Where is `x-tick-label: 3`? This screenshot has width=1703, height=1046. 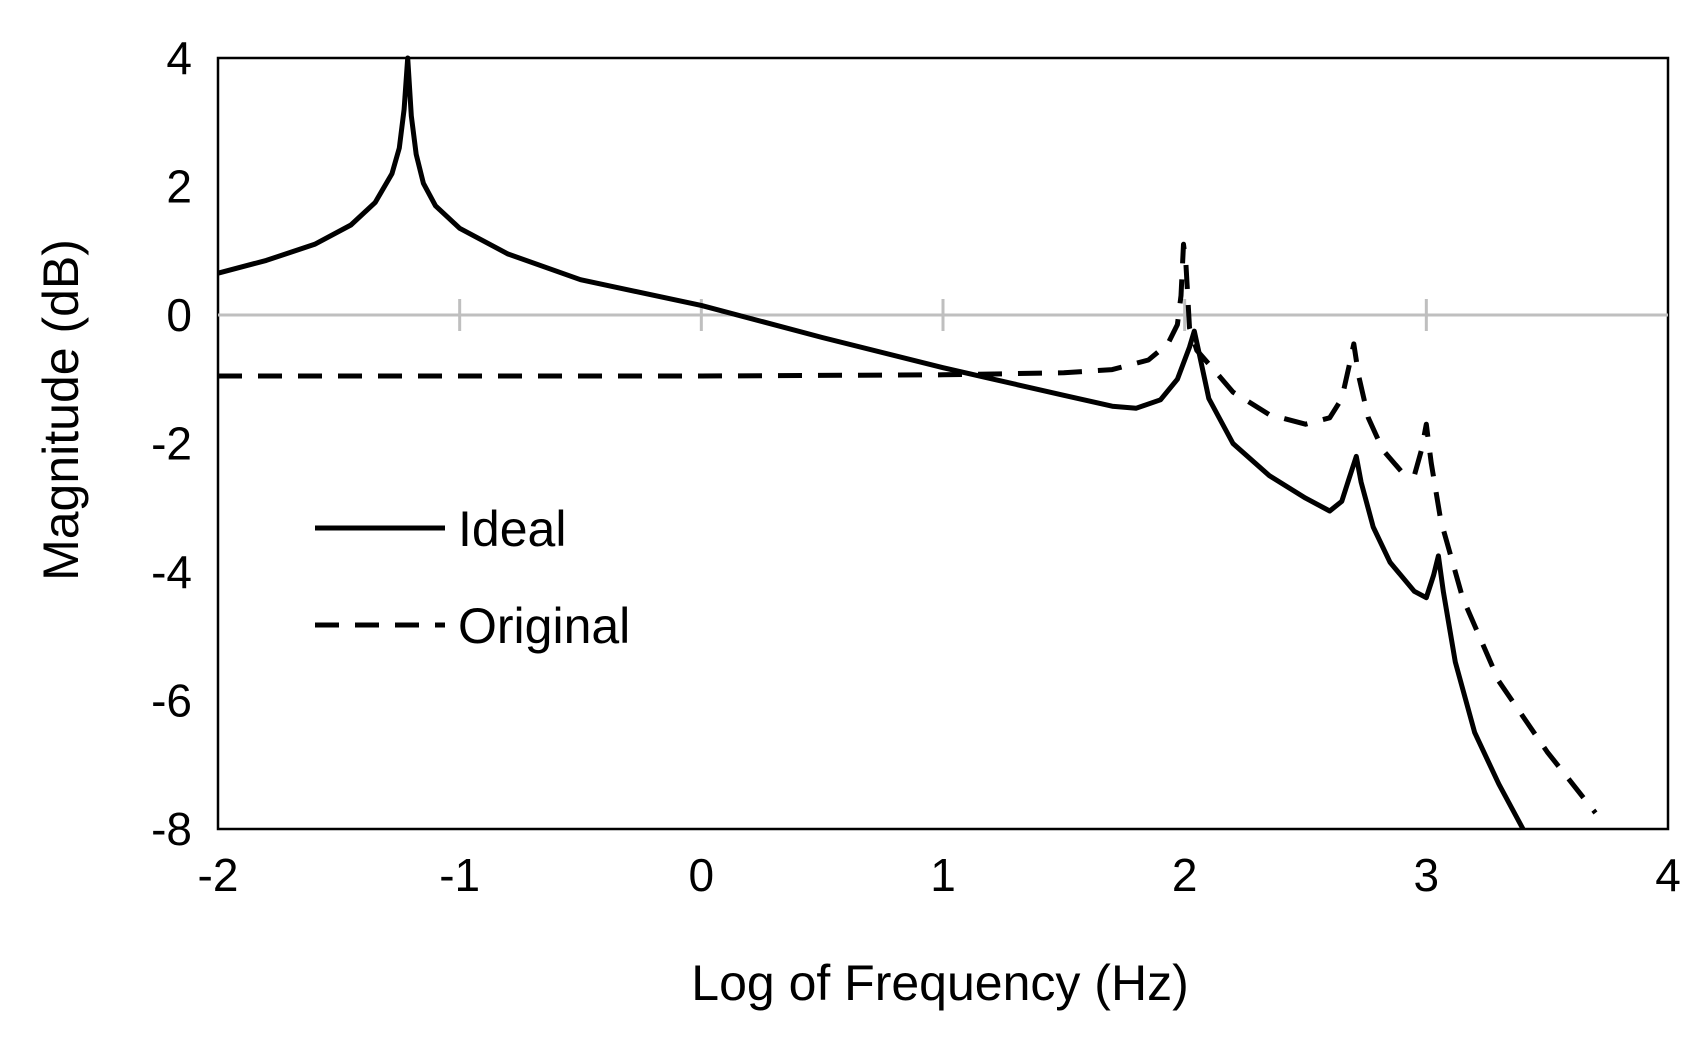
x-tick-label: 3 is located at coordinates (1427, 875).